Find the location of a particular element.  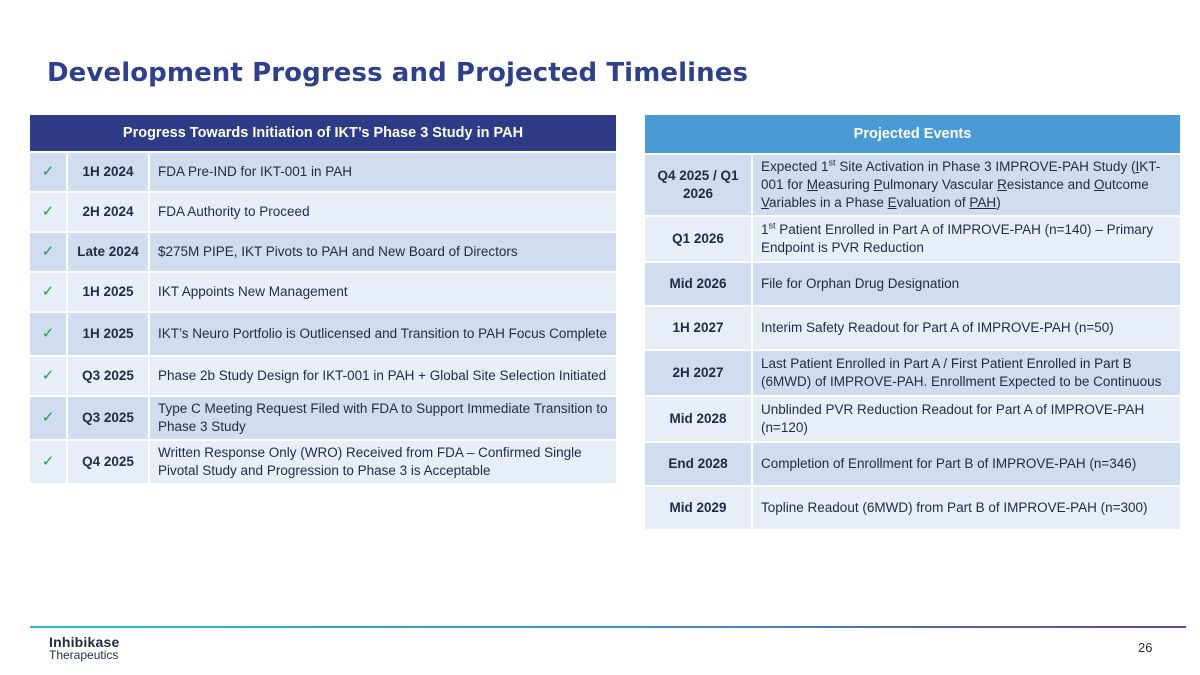

event-date: 1H 2027 is located at coordinates (699, 329).